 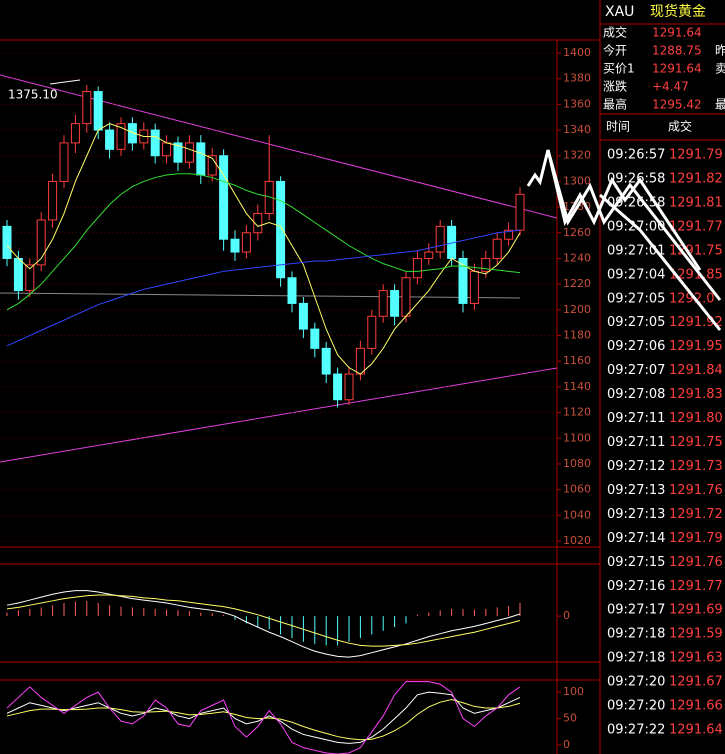 What do you see at coordinates (615, 50) in the screenshot?
I see `quote-label: 今开` at bounding box center [615, 50].